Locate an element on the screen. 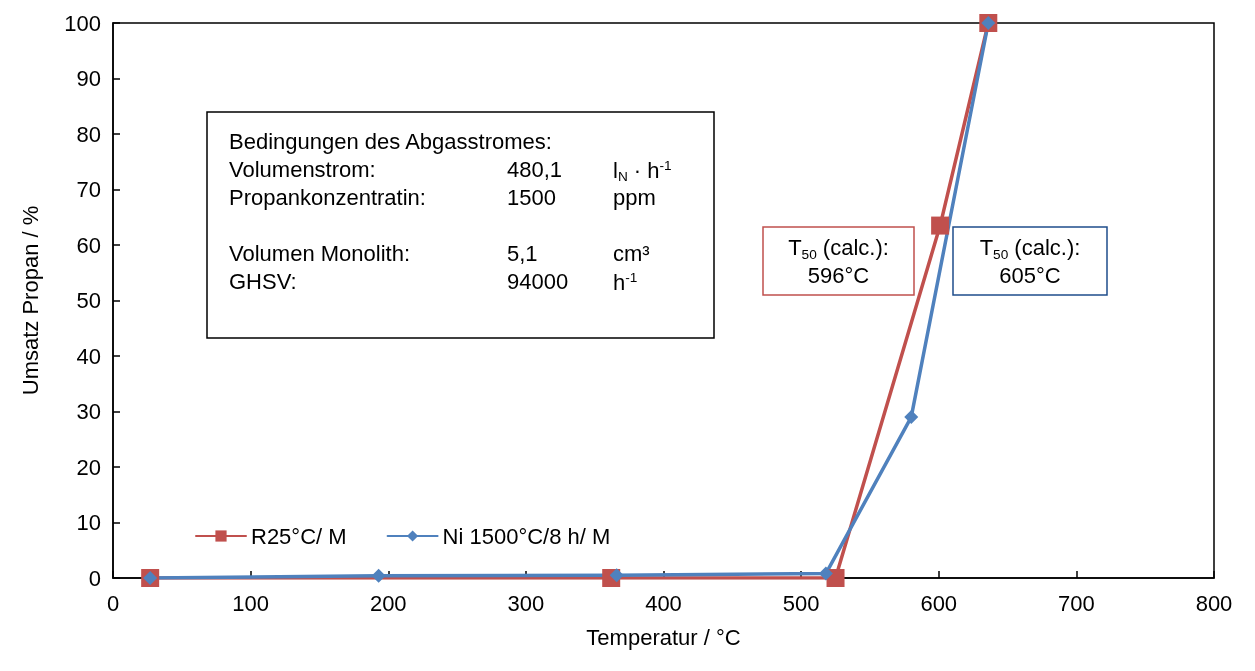 The height and width of the screenshot is (671, 1255). y-tick-label: 60 is located at coordinates (88, 245).